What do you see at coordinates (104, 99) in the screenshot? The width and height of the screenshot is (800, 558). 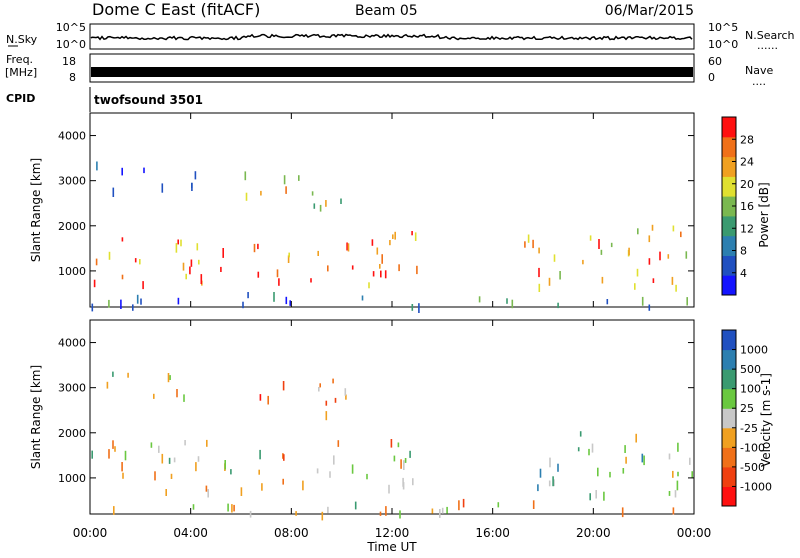 I see `cpid-strip: CPID twofsound 3501` at bounding box center [104, 99].